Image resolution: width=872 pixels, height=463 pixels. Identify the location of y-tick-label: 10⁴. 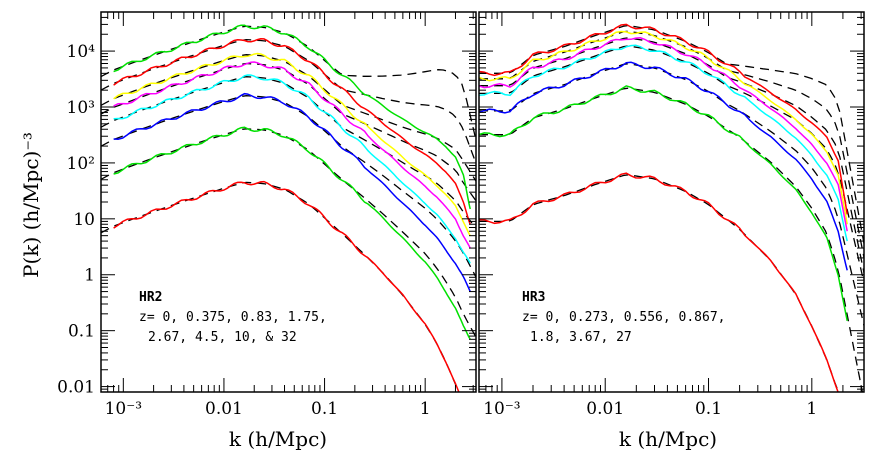
(81, 52).